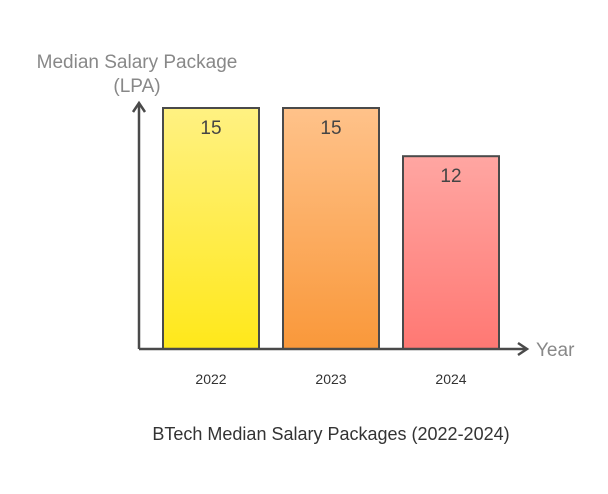  I want to click on data-label-2023: 15, so click(330, 128).